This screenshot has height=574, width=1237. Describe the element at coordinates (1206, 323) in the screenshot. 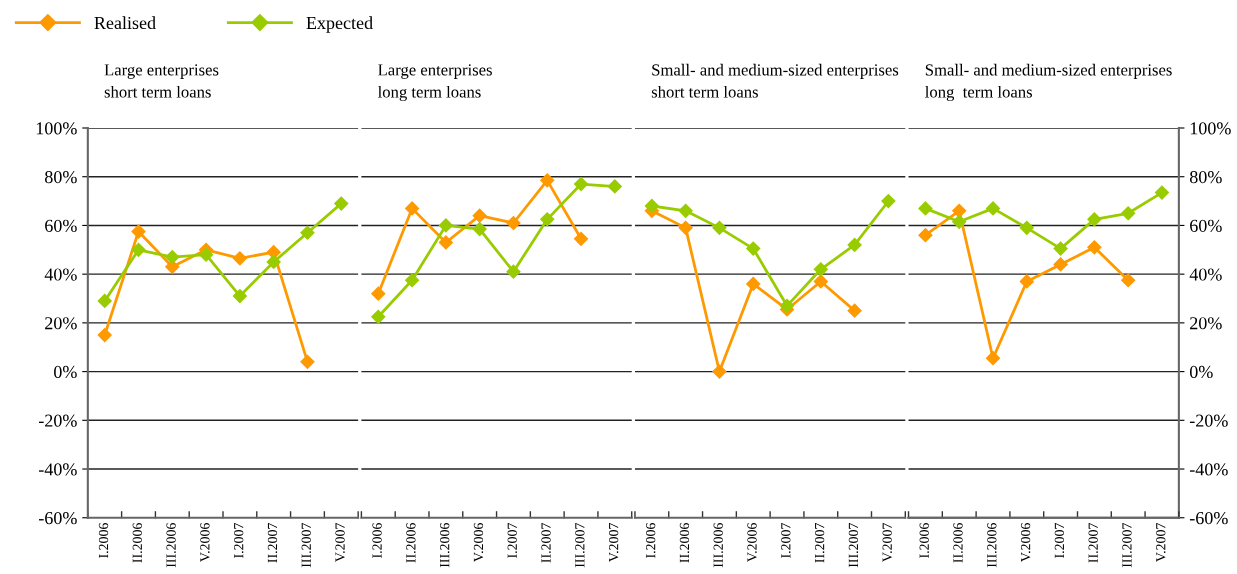

I see `y2-tick-label: 20%` at that location.